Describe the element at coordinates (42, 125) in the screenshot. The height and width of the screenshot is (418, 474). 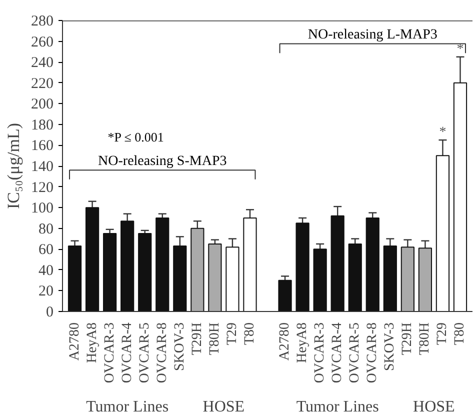
I see `y-tick-label: 180` at that location.